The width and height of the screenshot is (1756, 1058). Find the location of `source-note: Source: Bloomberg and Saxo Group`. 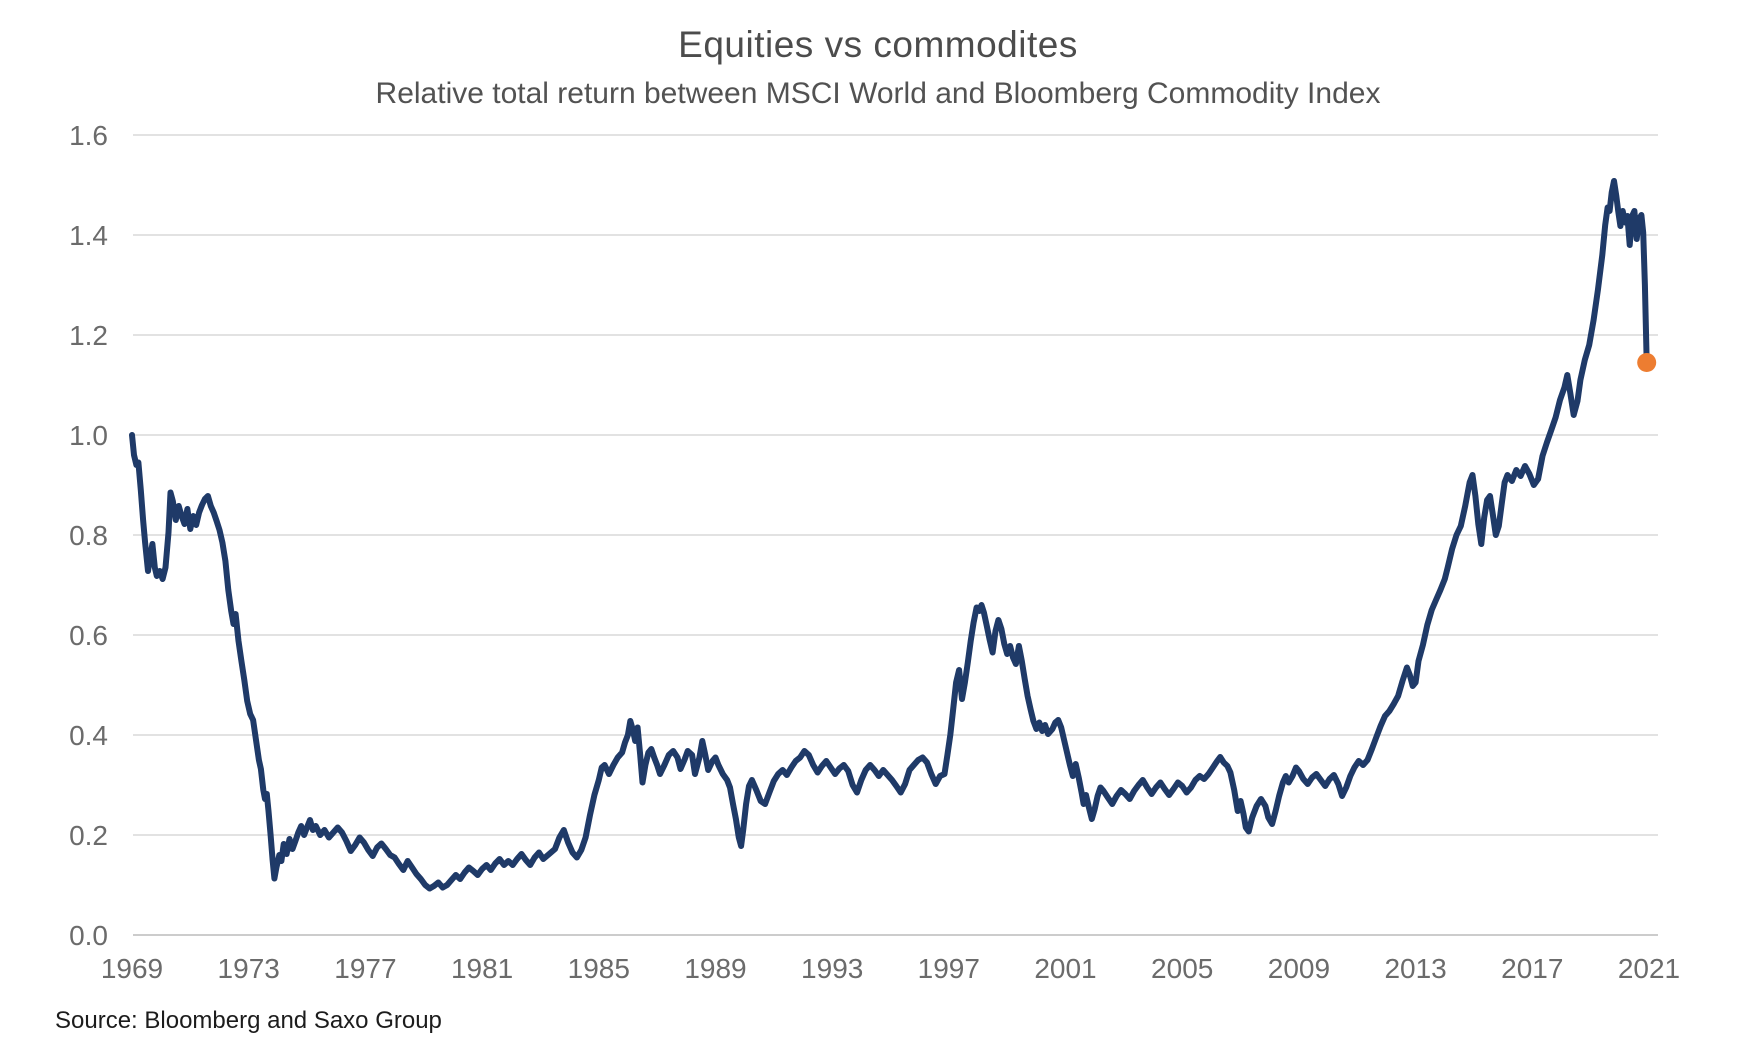

source-note: Source: Bloomberg and Saxo Group is located at coordinates (248, 1020).